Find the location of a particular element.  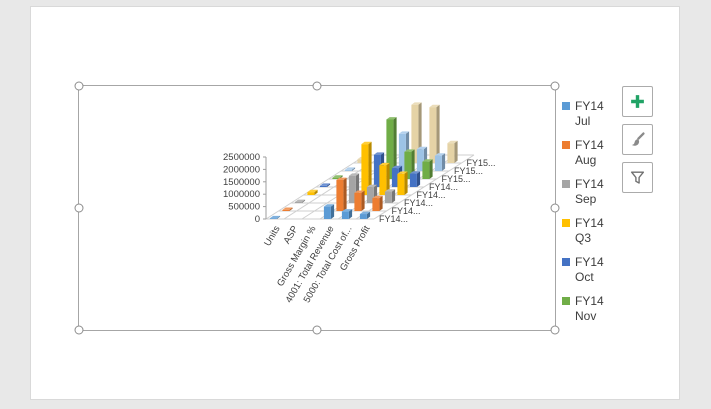

selection-handle-bottom-right is located at coordinates (555, 330).